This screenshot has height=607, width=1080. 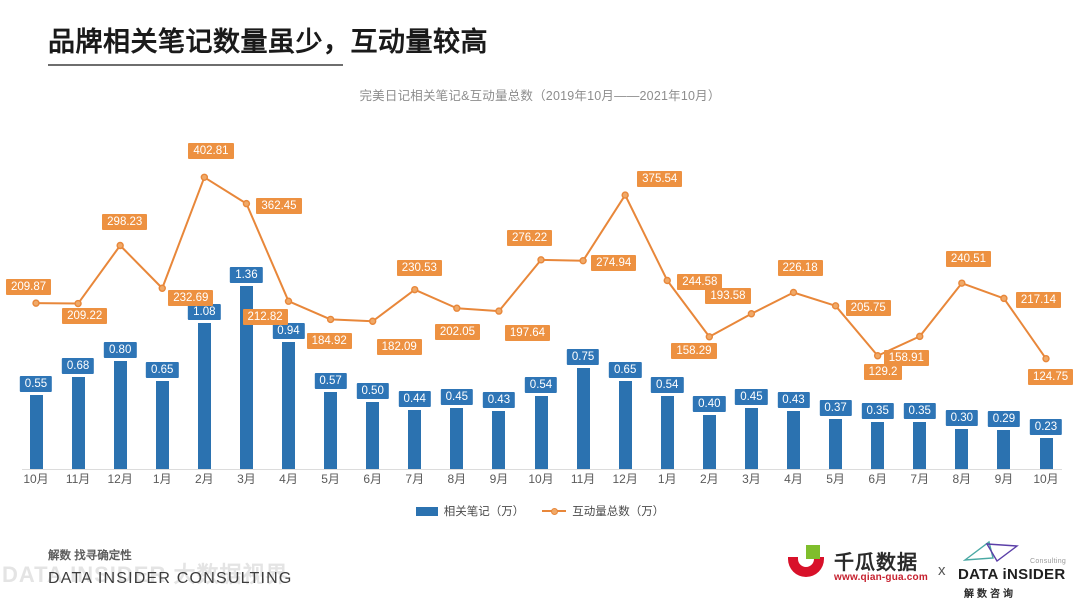 I want to click on bar-value-label: 0.43, so click(x=793, y=400).